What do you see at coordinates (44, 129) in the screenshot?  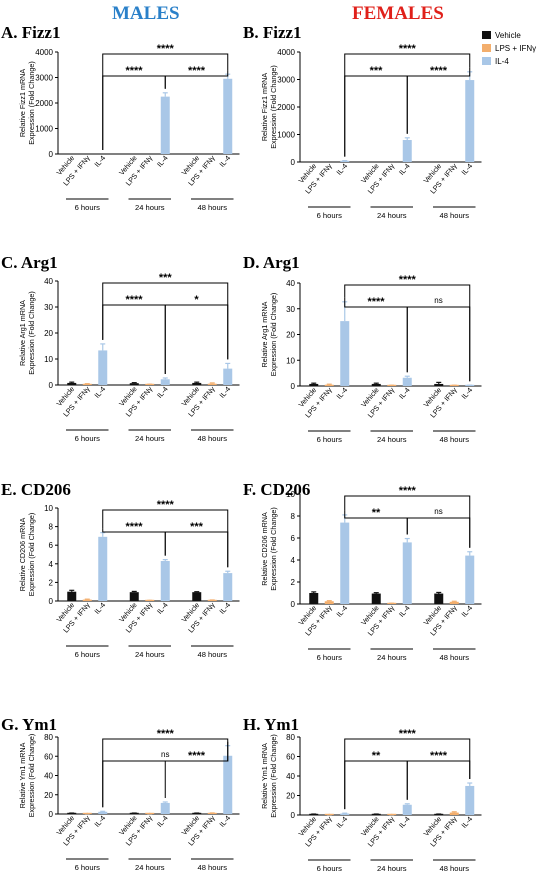 I see `y-tick-label: 1000` at bounding box center [44, 129].